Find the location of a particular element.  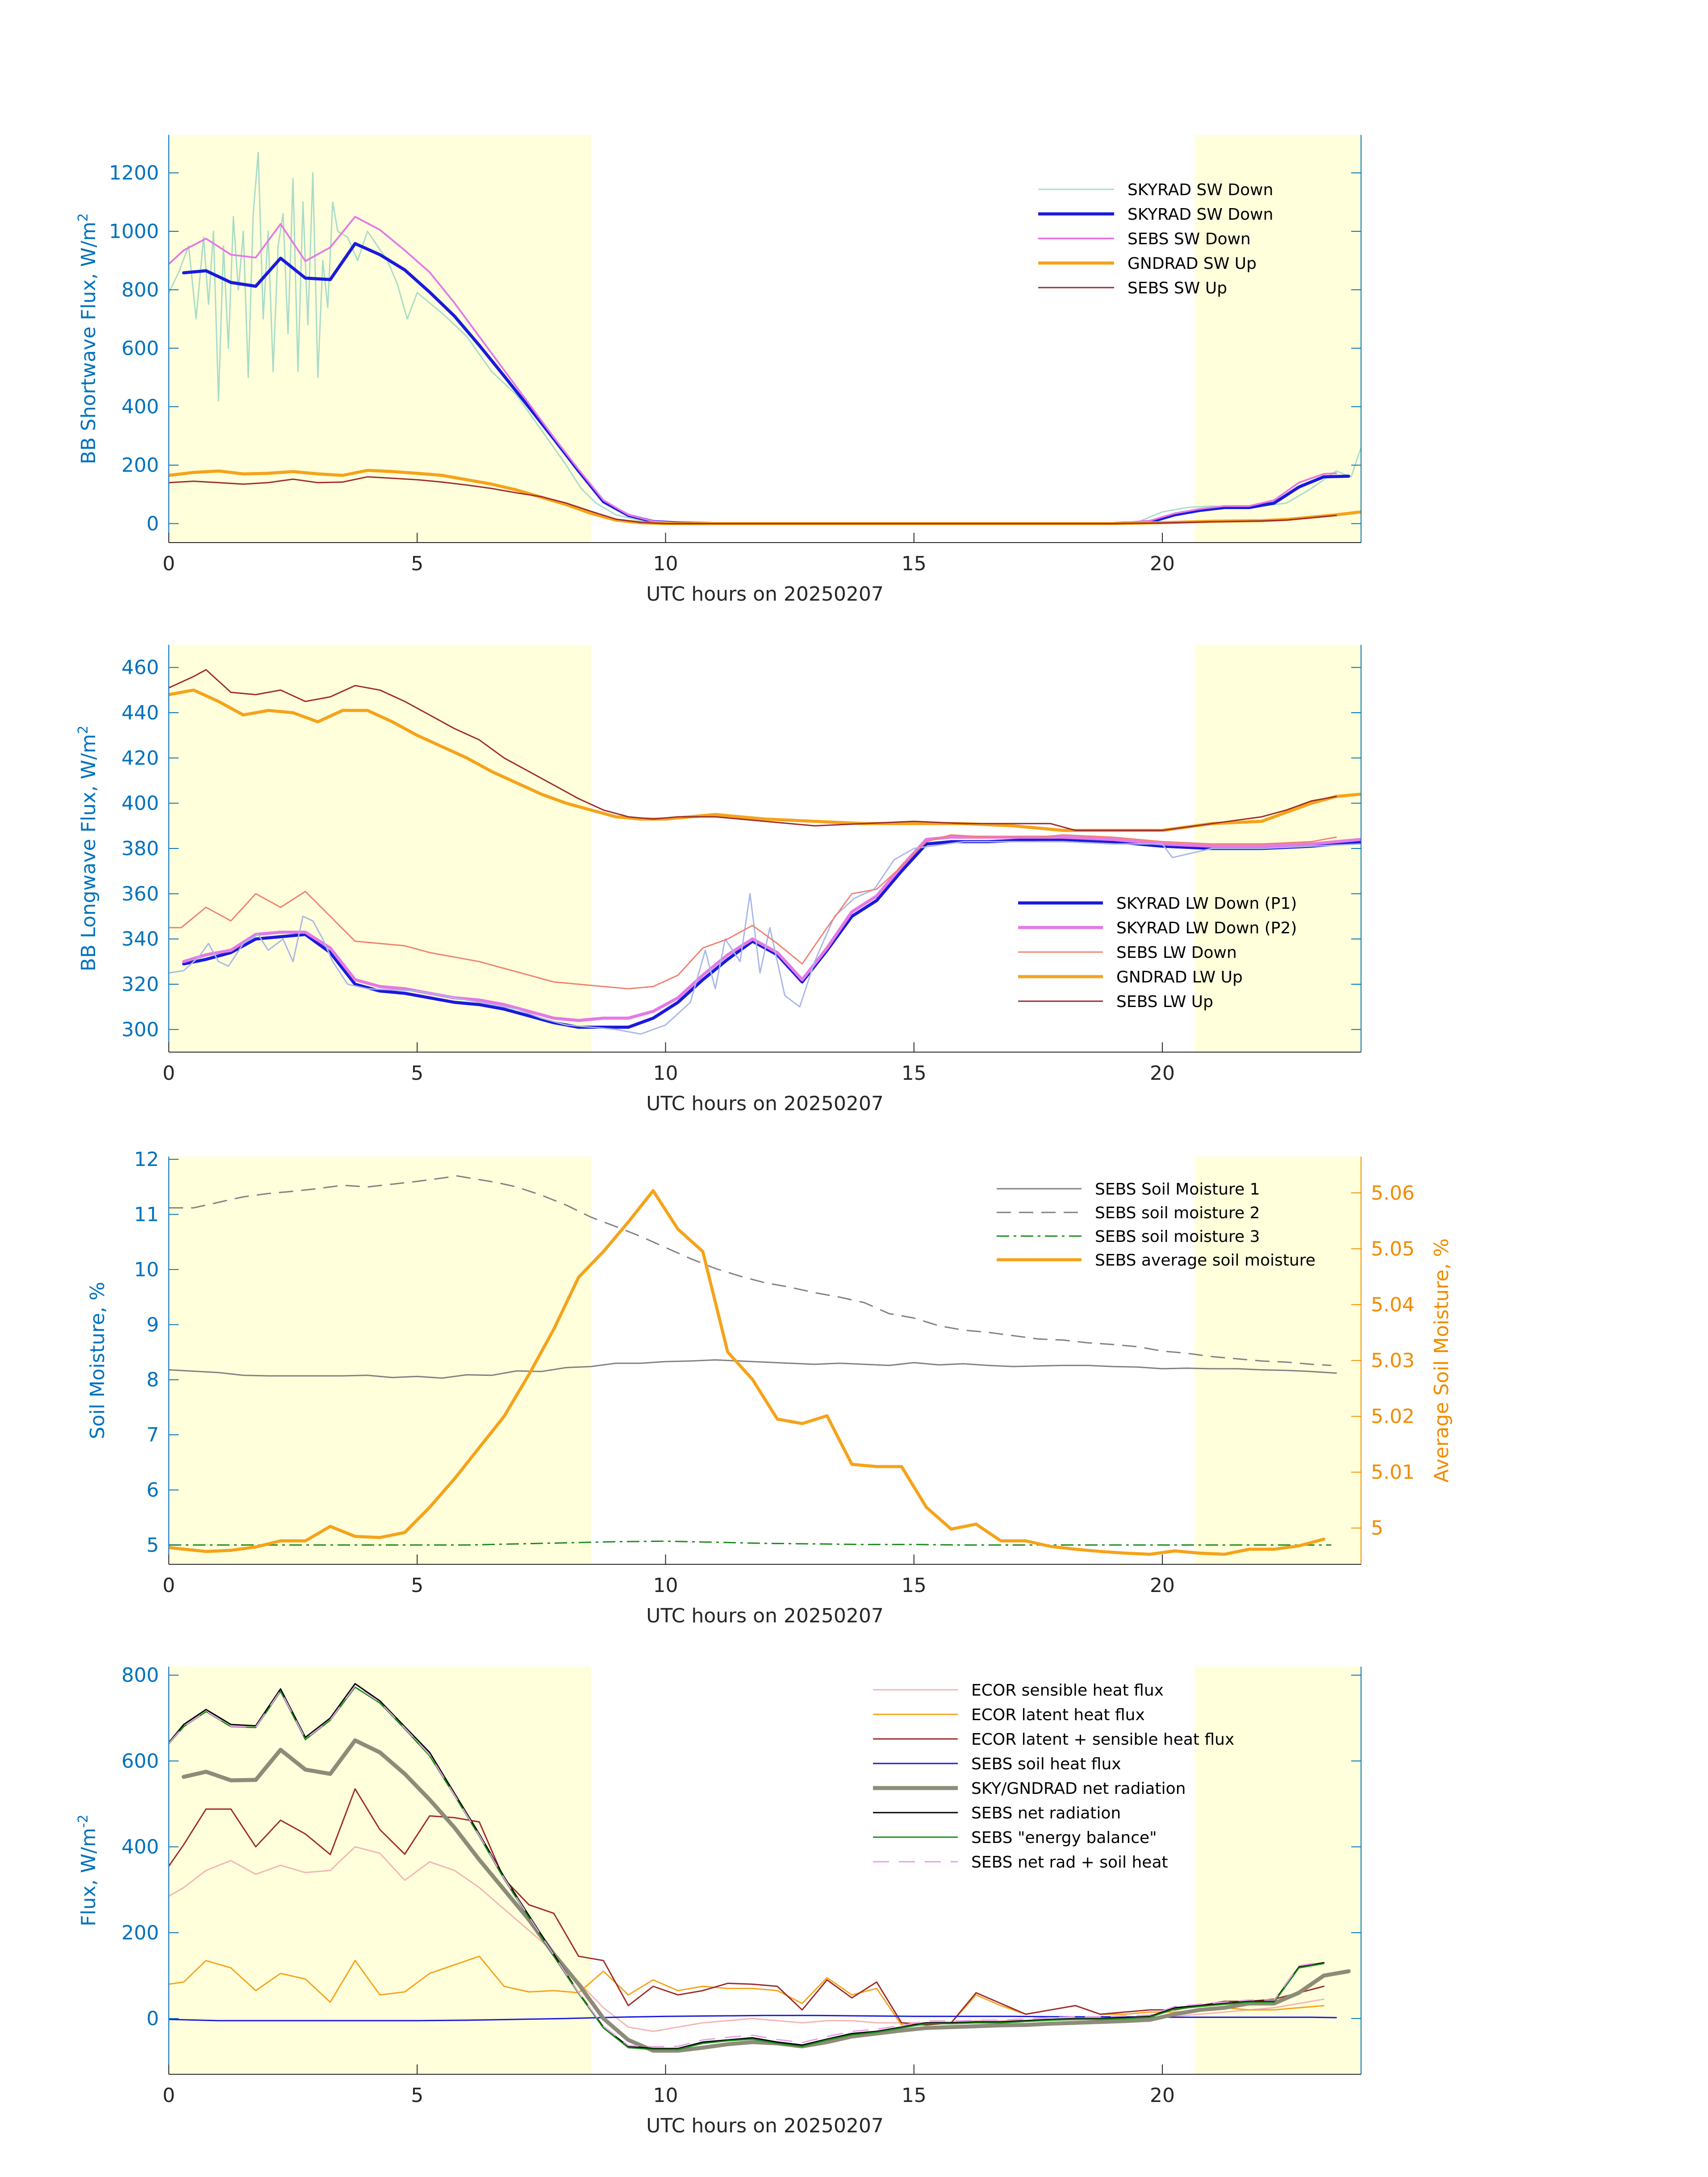

y-tick-label: 1200 is located at coordinates (134, 173).